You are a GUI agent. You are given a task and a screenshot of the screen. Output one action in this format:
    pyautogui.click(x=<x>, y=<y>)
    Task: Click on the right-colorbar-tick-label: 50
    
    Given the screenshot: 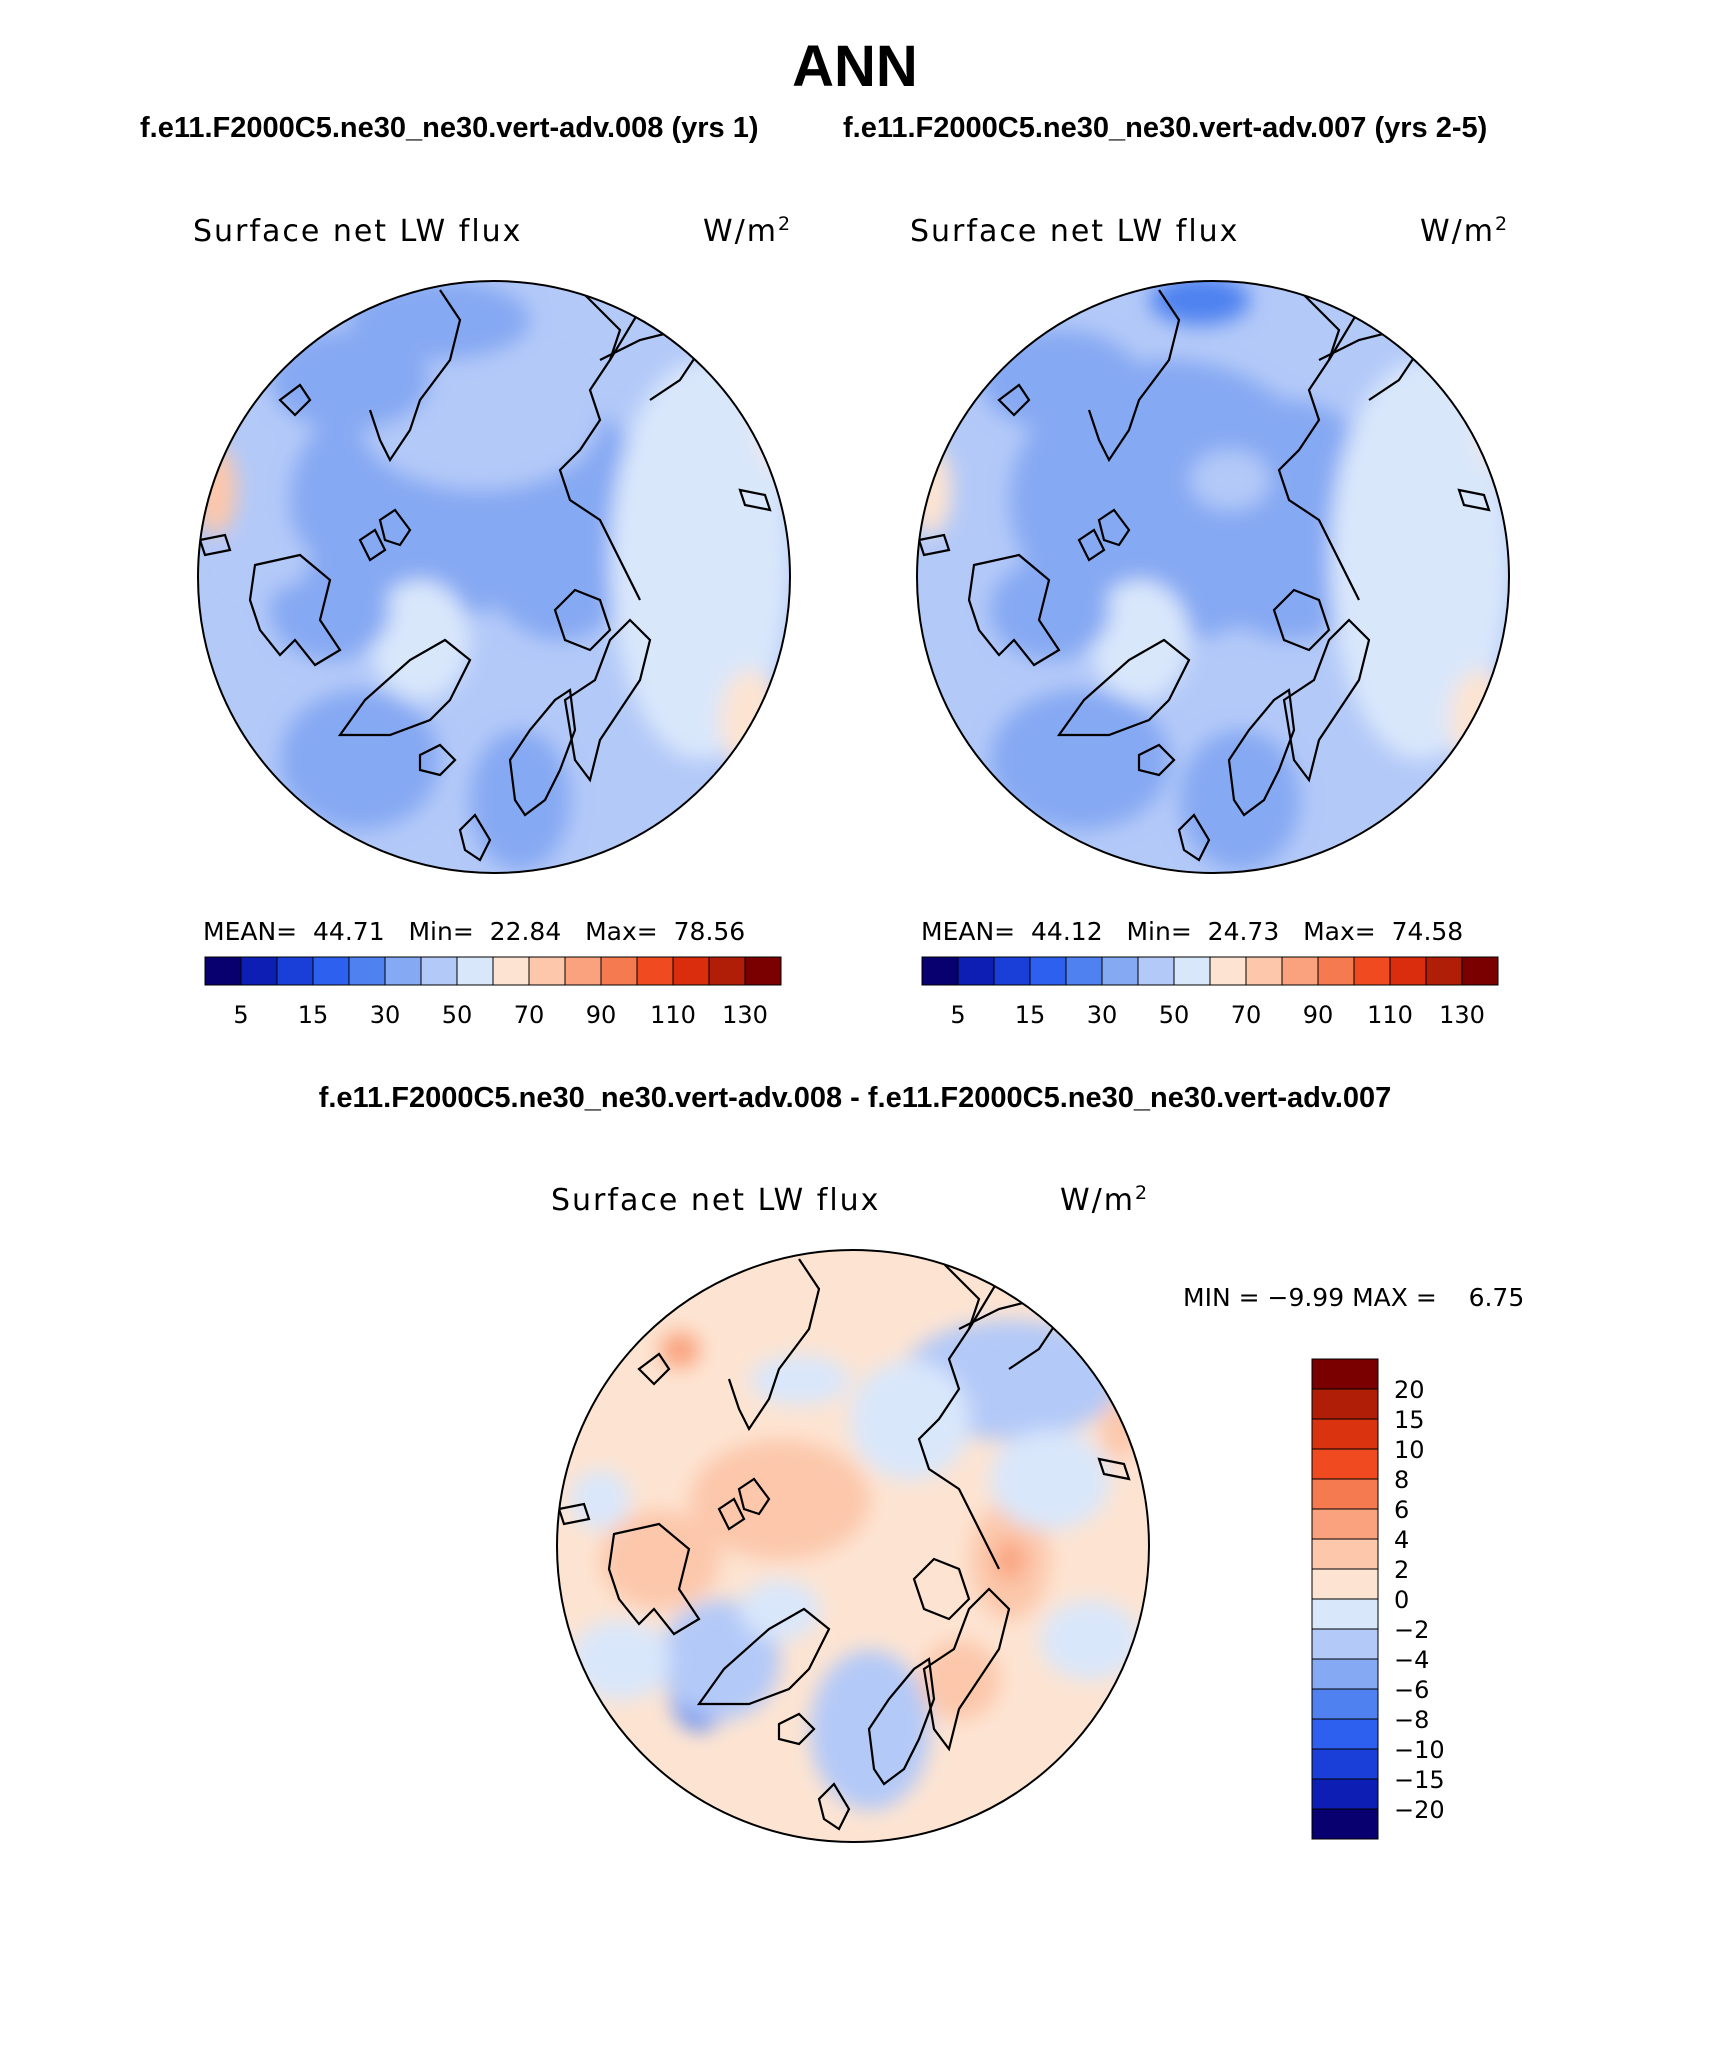 What is the action you would take?
    pyautogui.click(x=1174, y=1015)
    